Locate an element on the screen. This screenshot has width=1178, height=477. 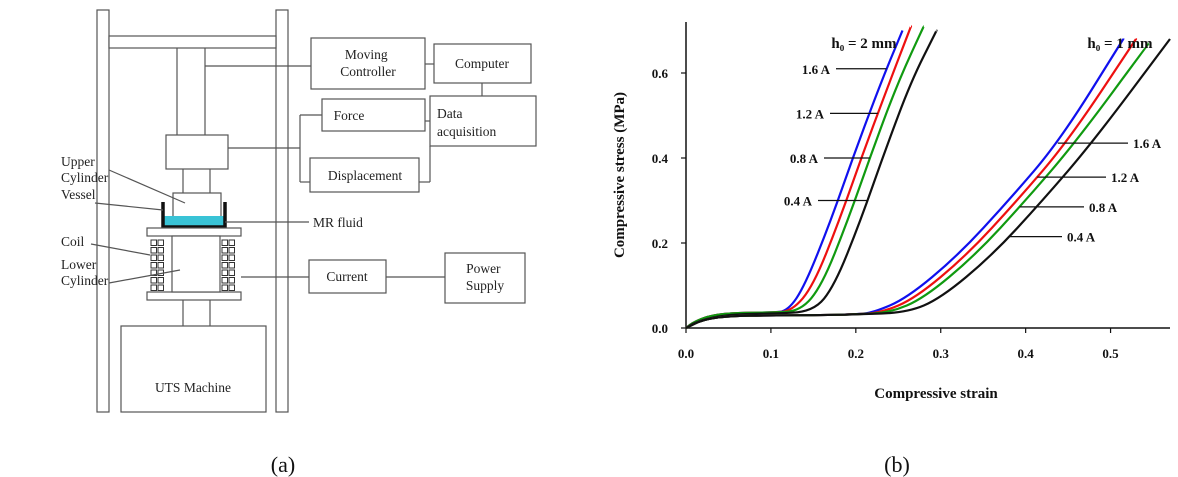
upper-cylinder is located at coordinates (197, 206).